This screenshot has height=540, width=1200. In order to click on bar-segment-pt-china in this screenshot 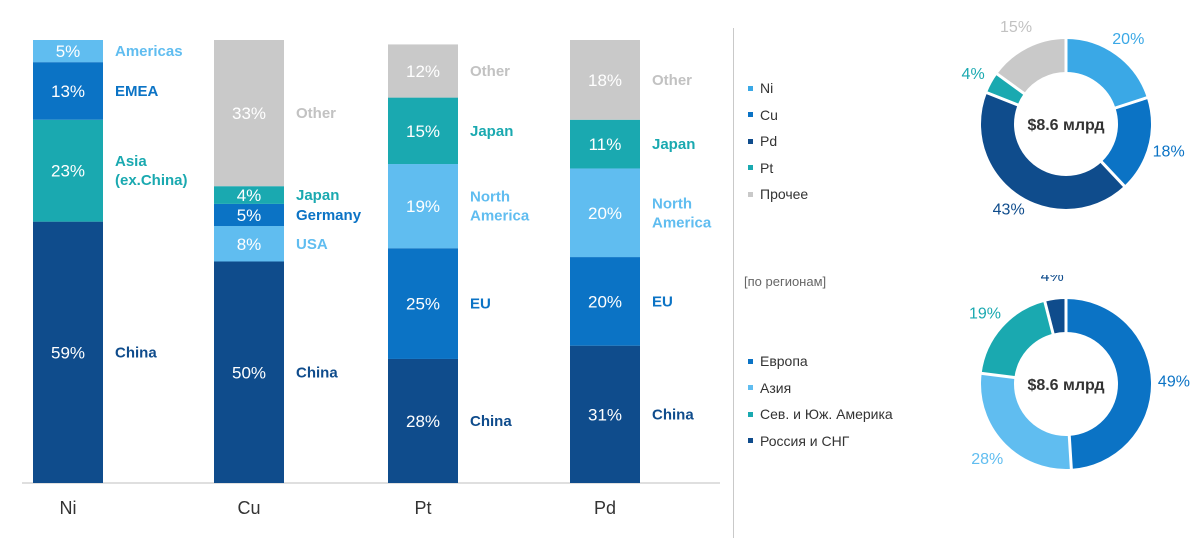, I will do `click(423, 420)`.